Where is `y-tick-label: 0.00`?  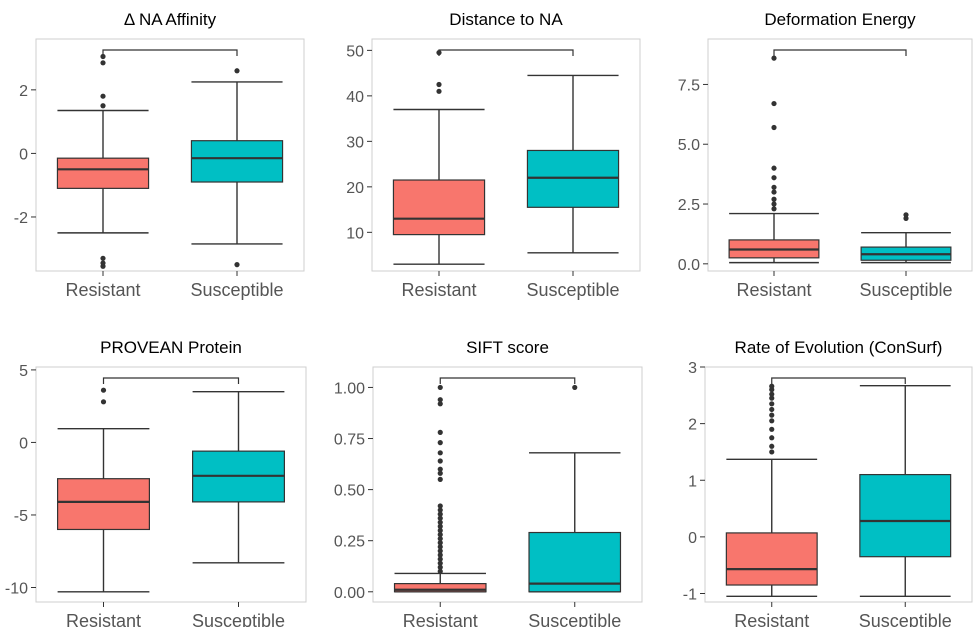 y-tick-label: 0.00 is located at coordinates (349, 593).